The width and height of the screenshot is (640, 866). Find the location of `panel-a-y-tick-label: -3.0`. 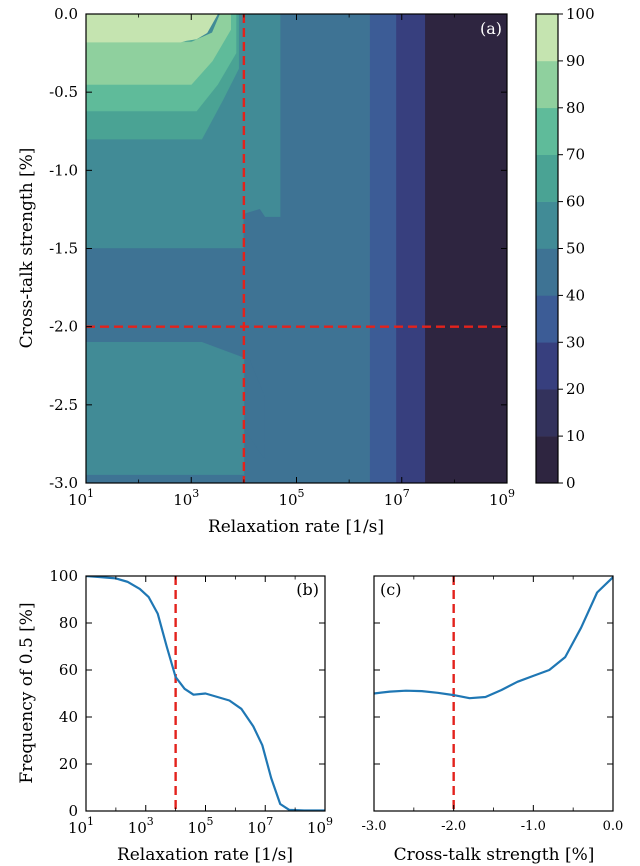

panel-a-y-tick-label: -3.0 is located at coordinates (63, 483).